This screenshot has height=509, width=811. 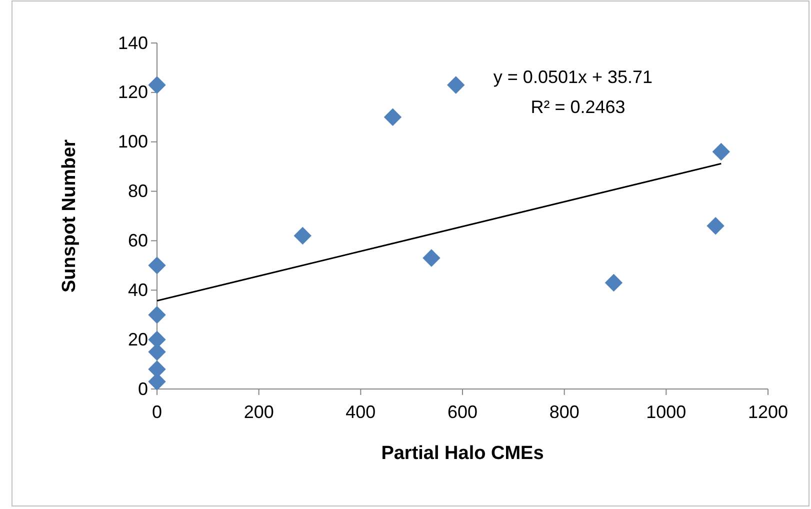 I want to click on x-tick-label: 1000, so click(x=666, y=412).